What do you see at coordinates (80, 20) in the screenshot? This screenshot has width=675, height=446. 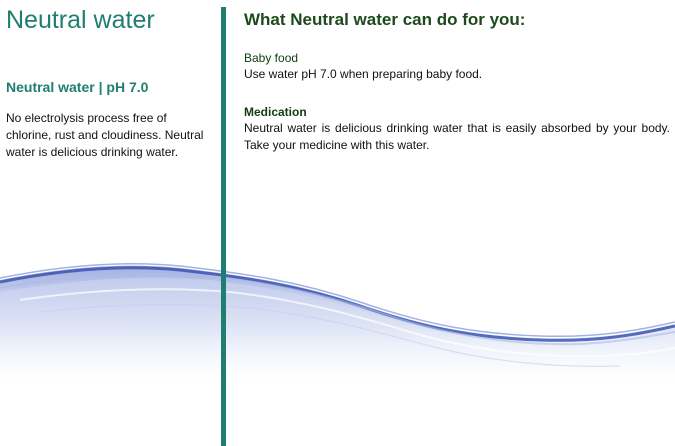 I see `page-title: Neutral water` at bounding box center [80, 20].